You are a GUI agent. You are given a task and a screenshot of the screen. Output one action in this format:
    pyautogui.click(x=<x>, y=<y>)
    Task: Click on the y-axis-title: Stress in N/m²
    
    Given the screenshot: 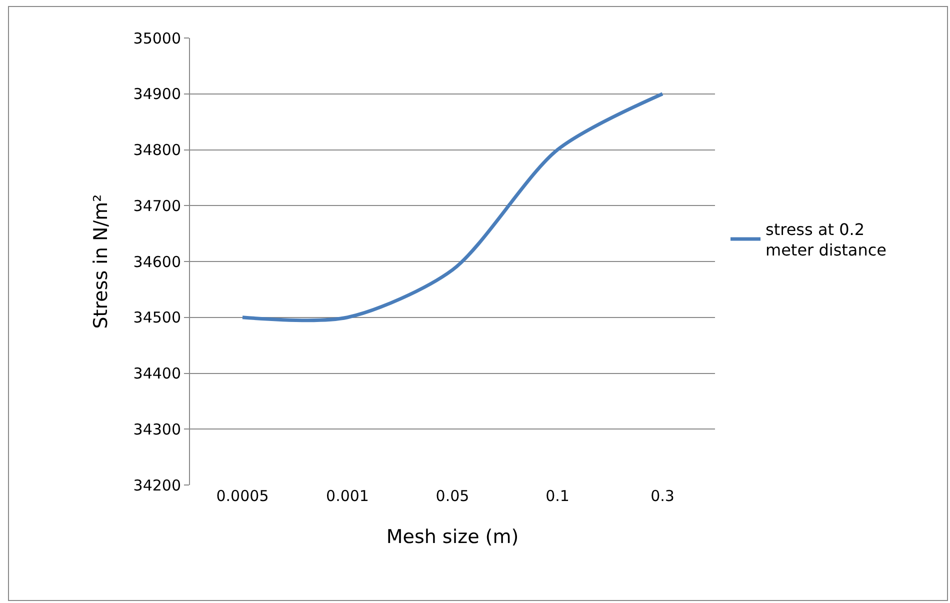 What is the action you would take?
    pyautogui.click(x=101, y=261)
    